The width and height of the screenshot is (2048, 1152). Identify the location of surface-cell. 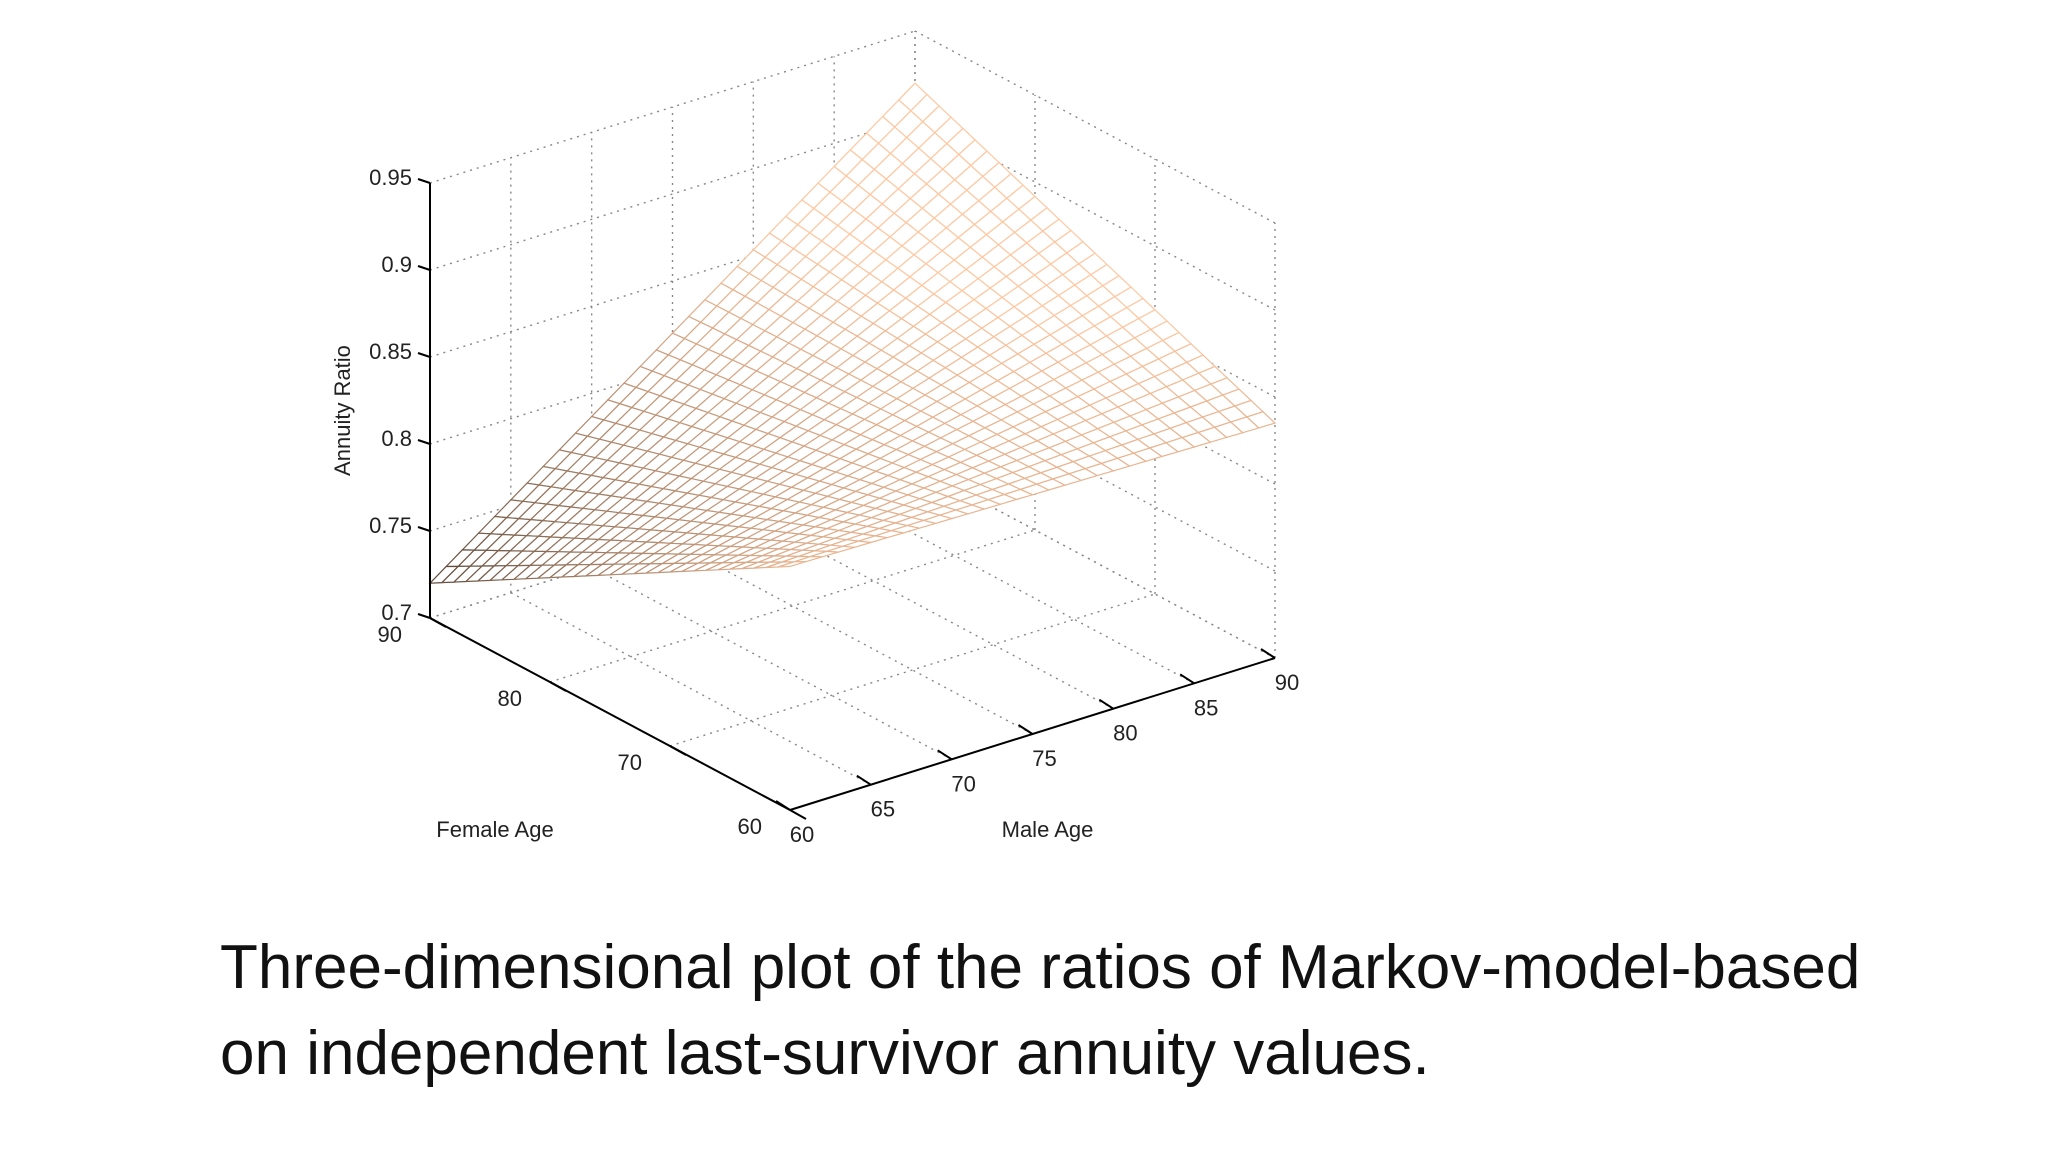
(792, 564).